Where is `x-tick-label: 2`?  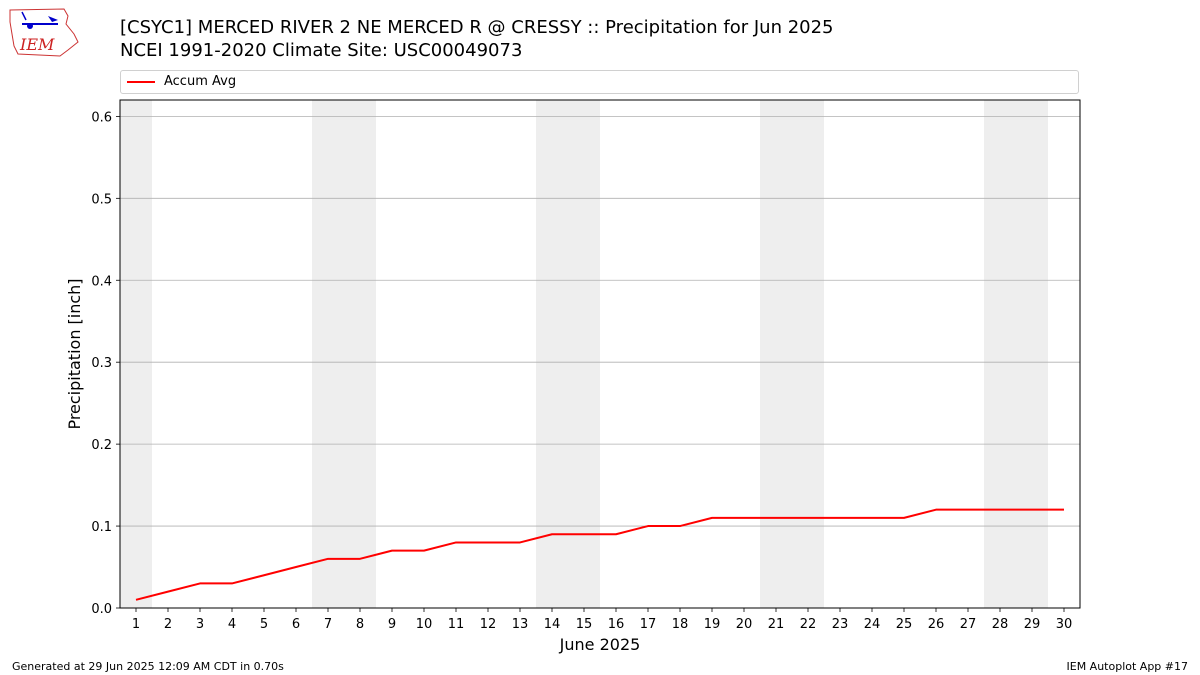 x-tick-label: 2 is located at coordinates (168, 624).